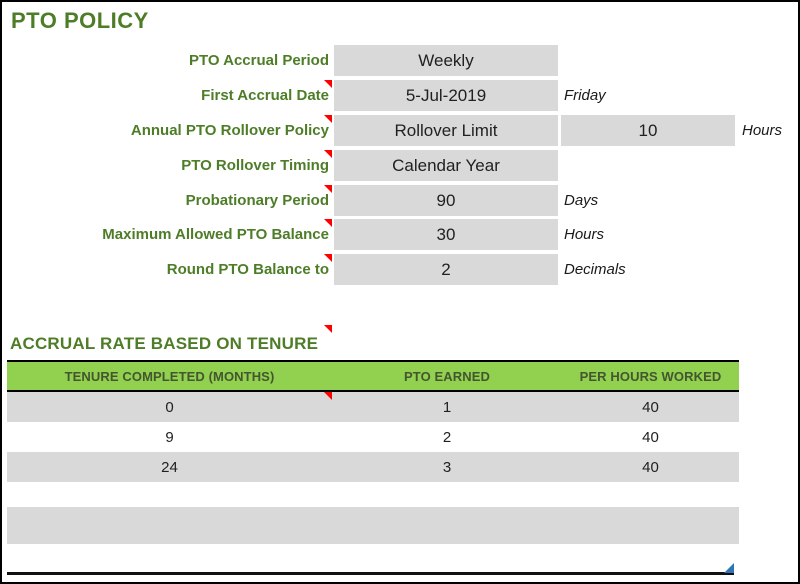 Image resolution: width=800 pixels, height=584 pixels. I want to click on form-row-probationary-period: Probationary Period 90 Days, so click(400, 200).